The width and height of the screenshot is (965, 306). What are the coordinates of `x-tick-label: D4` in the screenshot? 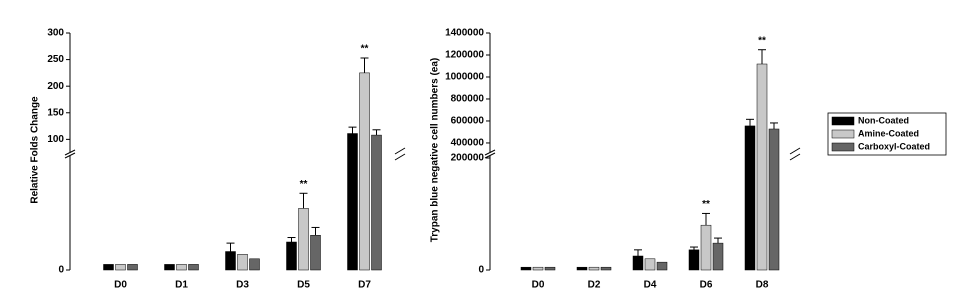 It's located at (650, 285).